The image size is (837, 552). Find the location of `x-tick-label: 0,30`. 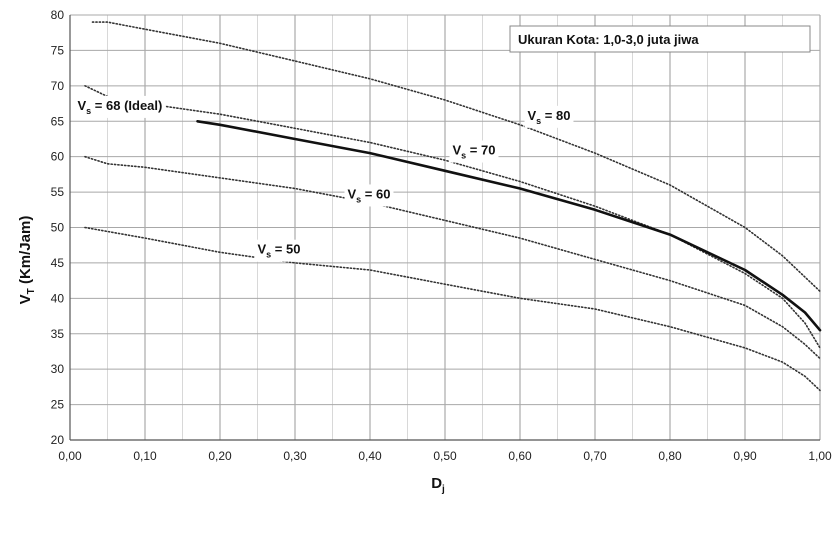

x-tick-label: 0,30 is located at coordinates (295, 456).